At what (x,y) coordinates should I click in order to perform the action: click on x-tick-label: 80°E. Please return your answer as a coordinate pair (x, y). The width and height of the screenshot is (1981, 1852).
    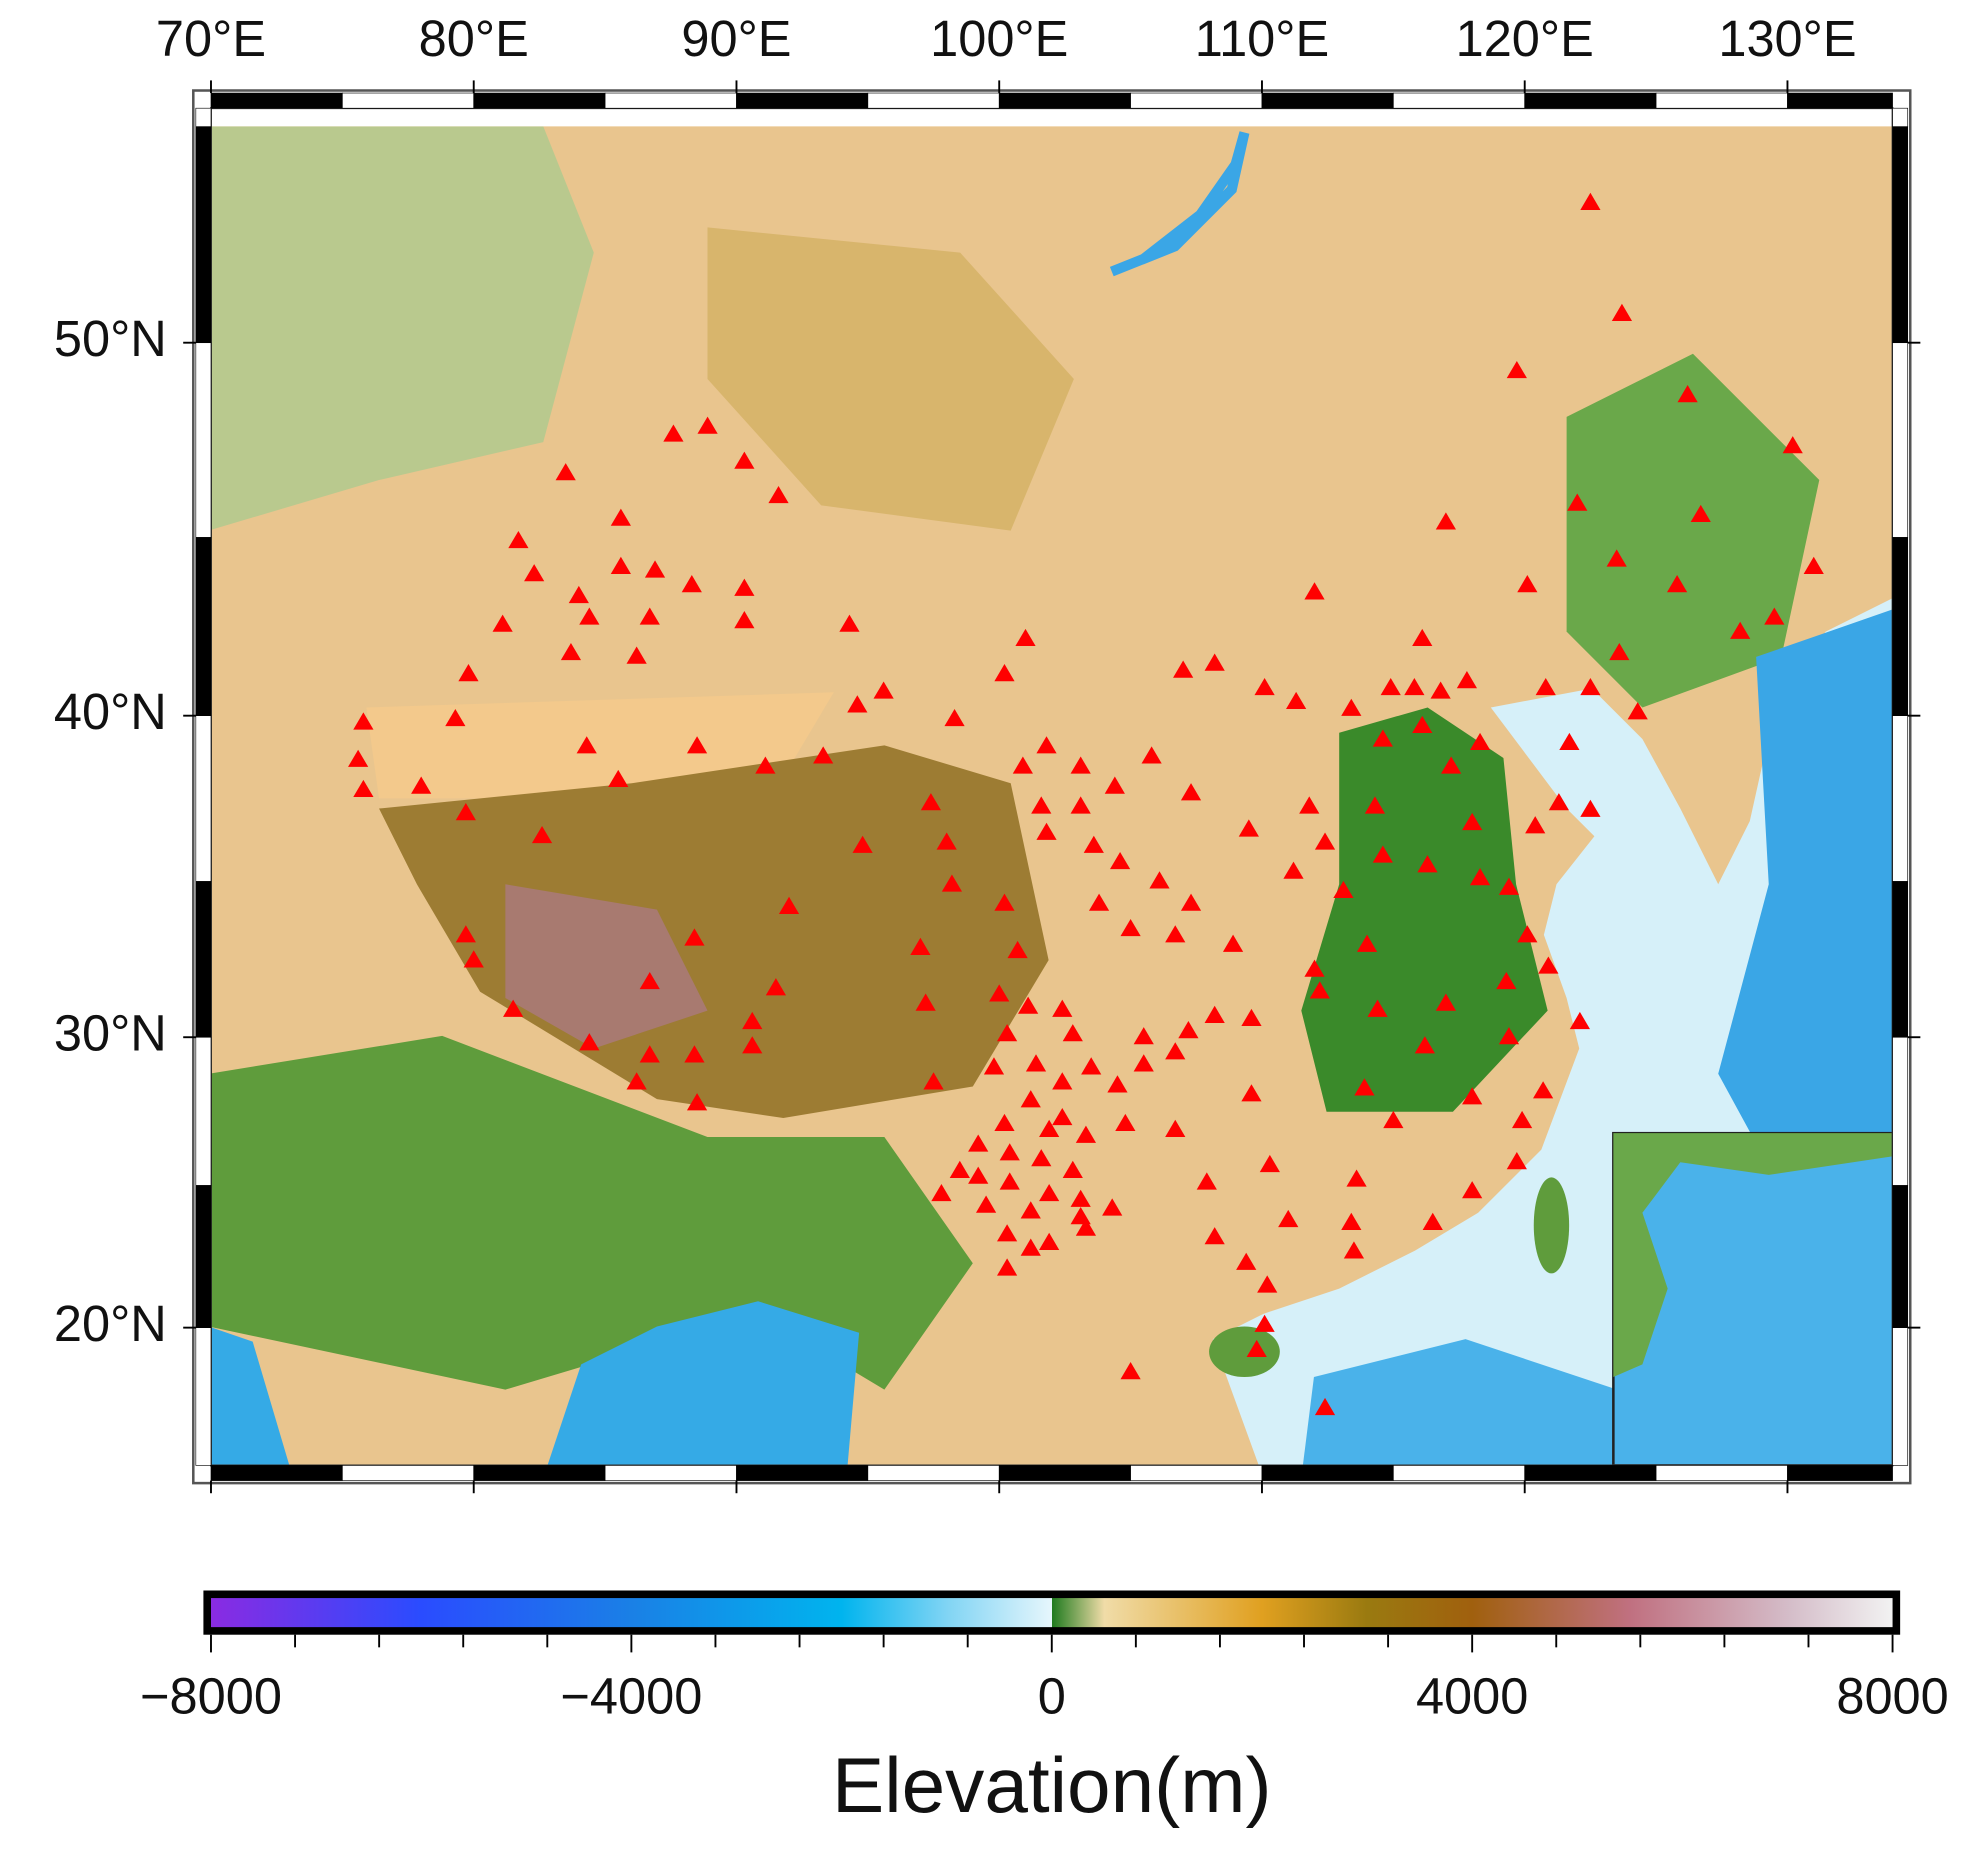
    Looking at the image, I should click on (474, 38).